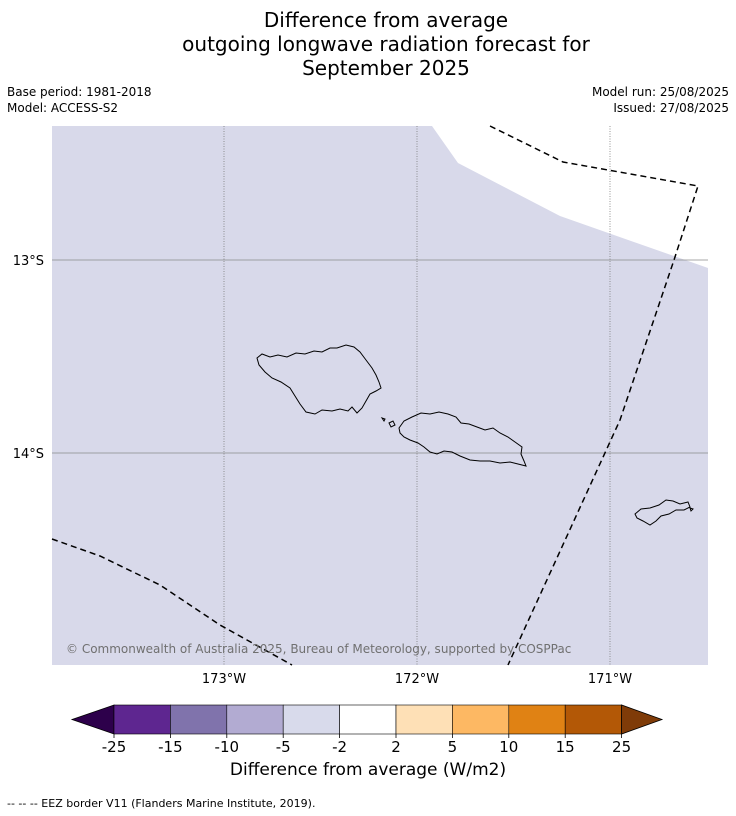 Image resolution: width=736 pixels, height=816 pixels. I want to click on island-upolu, so click(462, 439).